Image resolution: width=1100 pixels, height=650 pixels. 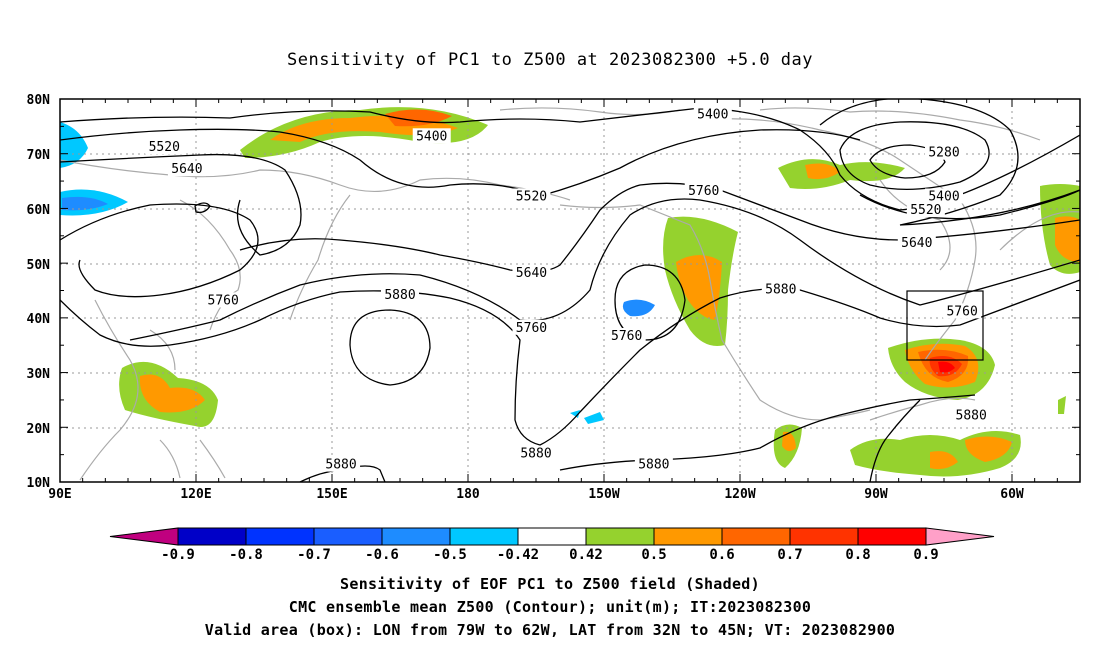 What do you see at coordinates (39, 100) in the screenshot?
I see `lat-tick-label: 80N` at bounding box center [39, 100].